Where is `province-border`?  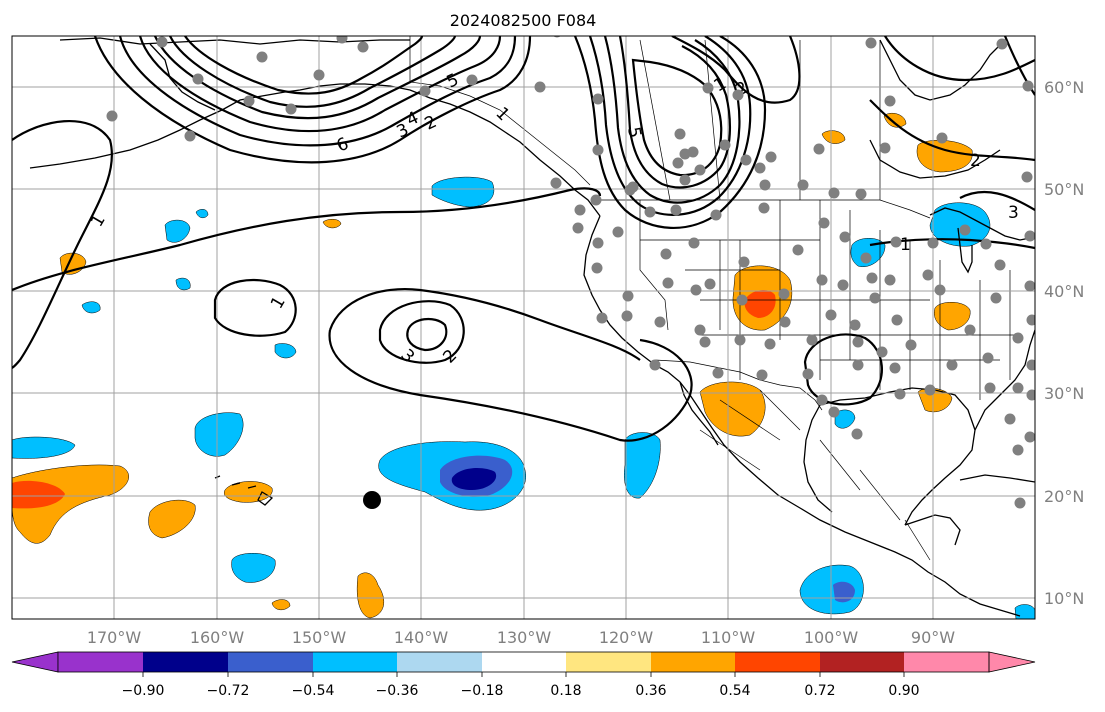
province-border is located at coordinates (760, 120).